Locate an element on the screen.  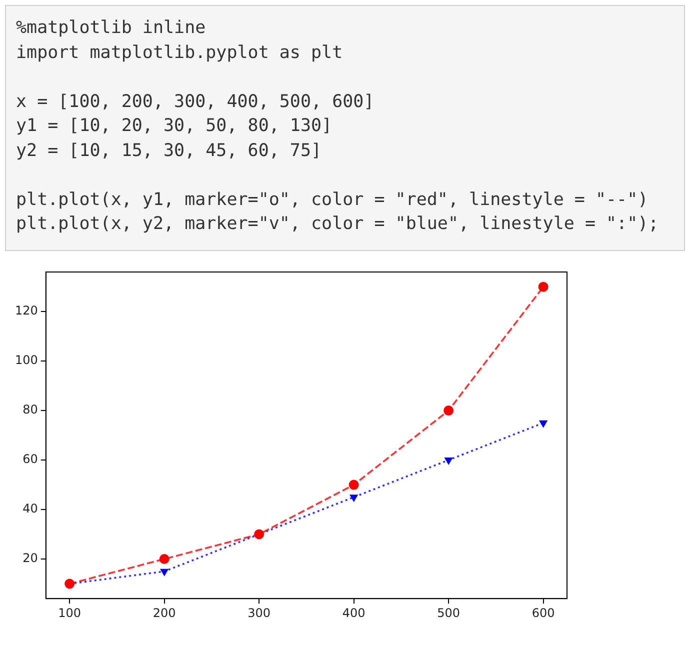
x-tick-label: 600 is located at coordinates (543, 613).